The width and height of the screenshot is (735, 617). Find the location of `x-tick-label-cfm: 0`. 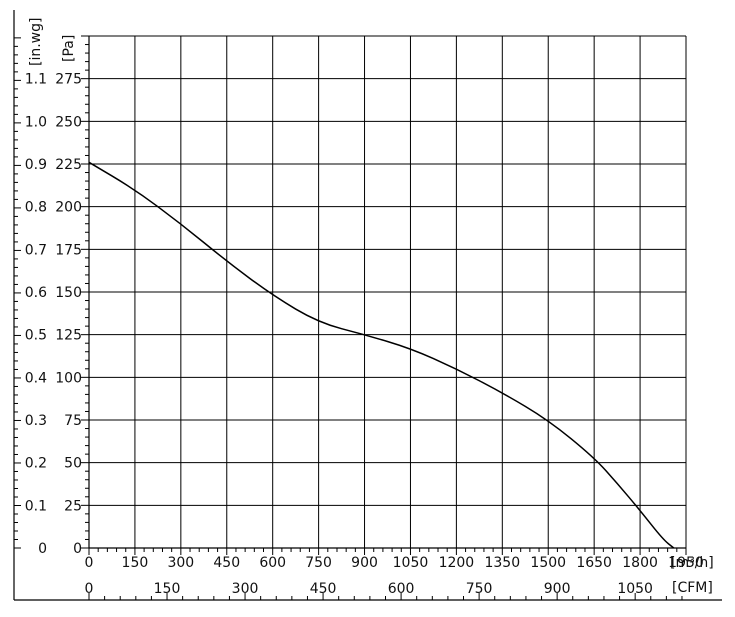

x-tick-label-cfm: 0 is located at coordinates (89, 589).